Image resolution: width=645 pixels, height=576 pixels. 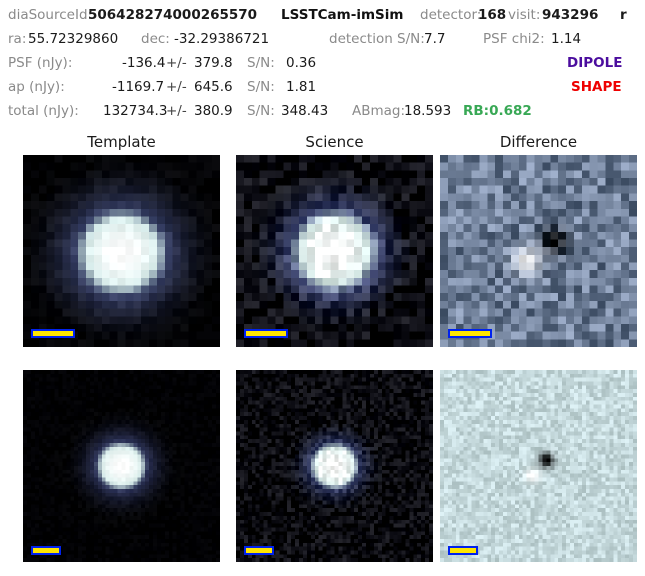 What do you see at coordinates (322, 87) in the screenshot?
I see `metadata-row-3: ap (nJy): -1169.7 +/- 645.6 S/N: 1.81 SHAPE` at bounding box center [322, 87].